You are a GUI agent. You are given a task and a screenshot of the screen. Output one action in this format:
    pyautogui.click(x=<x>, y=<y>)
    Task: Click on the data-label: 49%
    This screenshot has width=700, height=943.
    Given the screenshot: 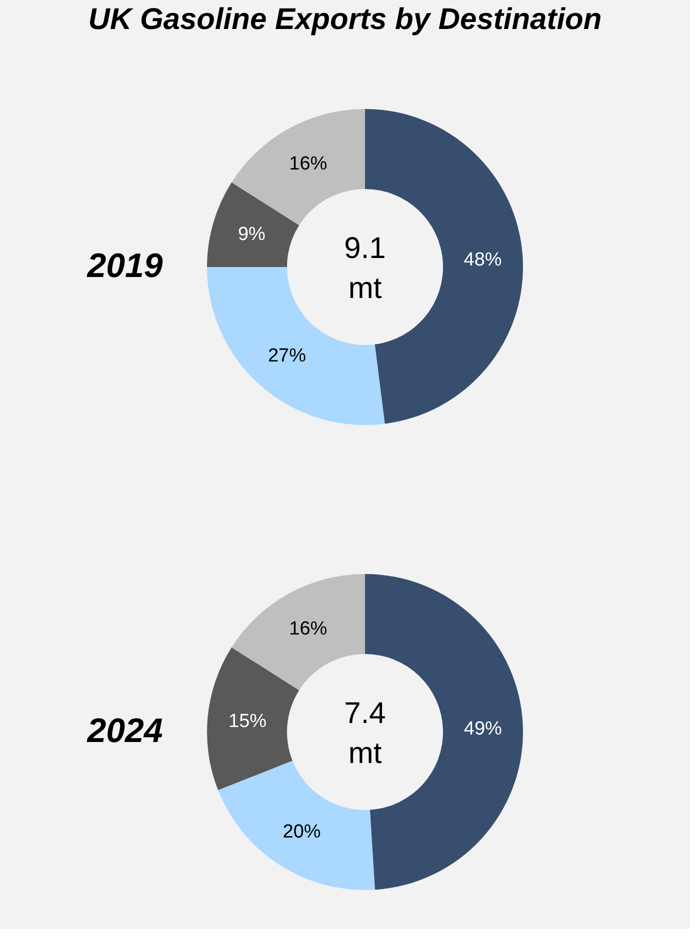 What is the action you would take?
    pyautogui.click(x=483, y=729)
    